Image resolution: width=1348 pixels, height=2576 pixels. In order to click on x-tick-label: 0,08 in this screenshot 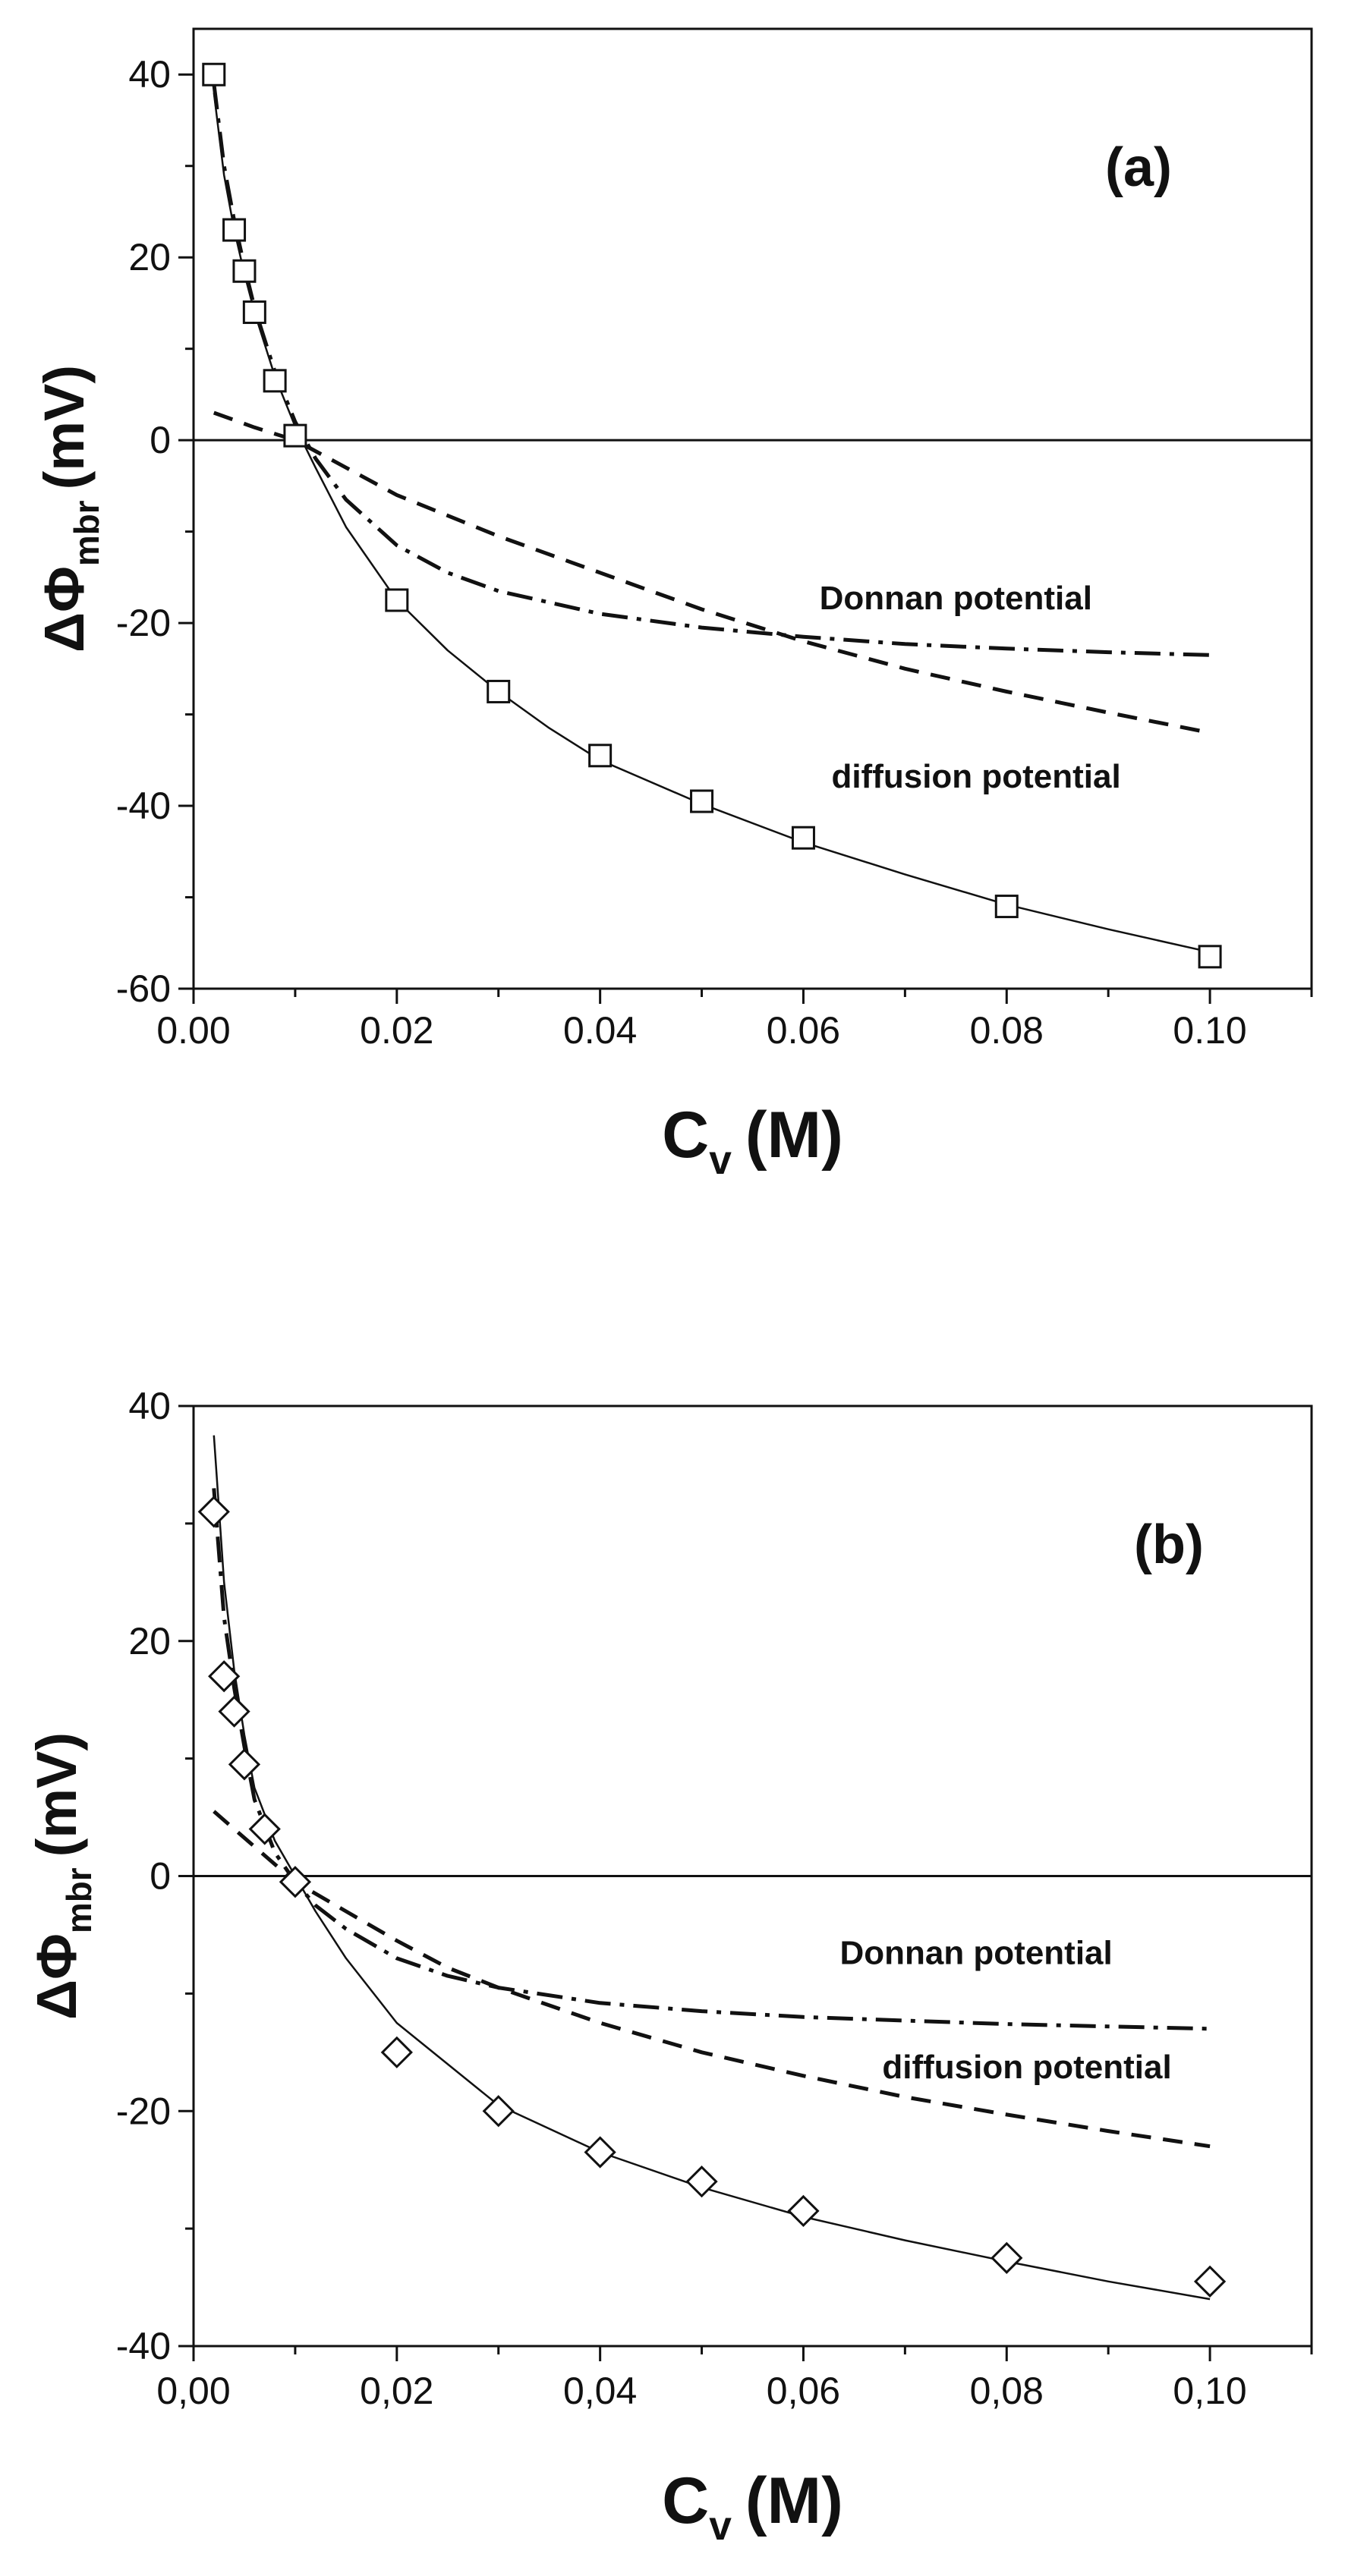, I will do `click(1007, 2391)`.